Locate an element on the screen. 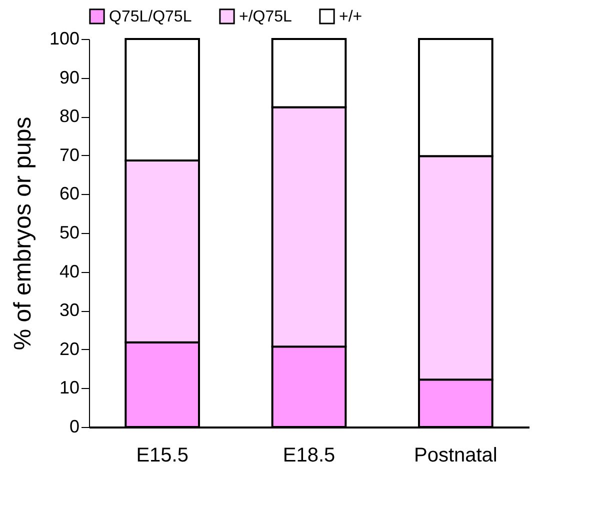  legend-label: +/+ is located at coordinates (350, 17).